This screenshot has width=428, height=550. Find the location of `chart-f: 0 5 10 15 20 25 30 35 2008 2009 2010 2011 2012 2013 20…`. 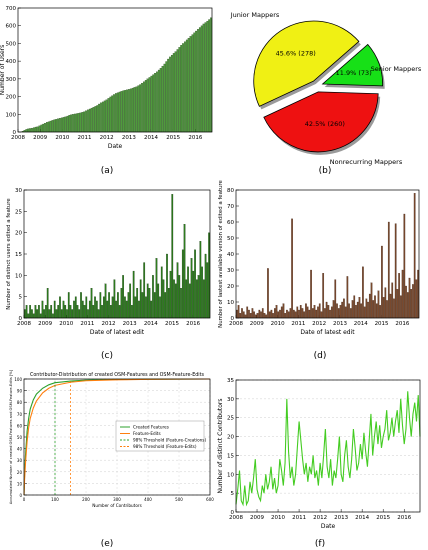

chart-f: 0 5 10 15 20 25 30 35 2008 2009 2010 2011 2012 2013 20… is located at coordinates (319, 454).